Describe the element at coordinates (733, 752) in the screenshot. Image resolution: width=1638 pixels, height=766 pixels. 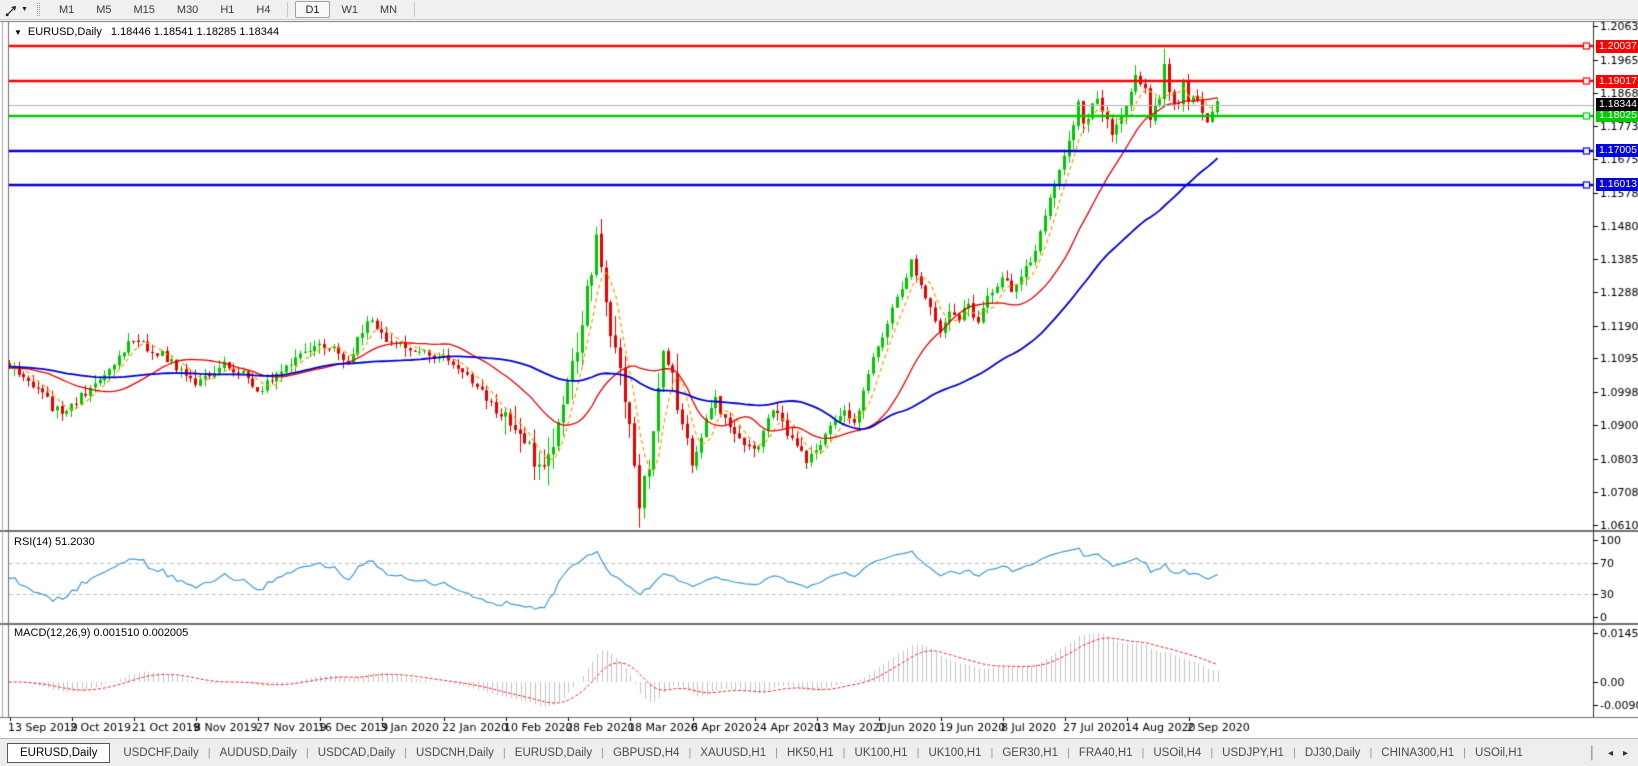
I see `chart-tab-xauusd-h1: XAUUSD,H1` at that location.